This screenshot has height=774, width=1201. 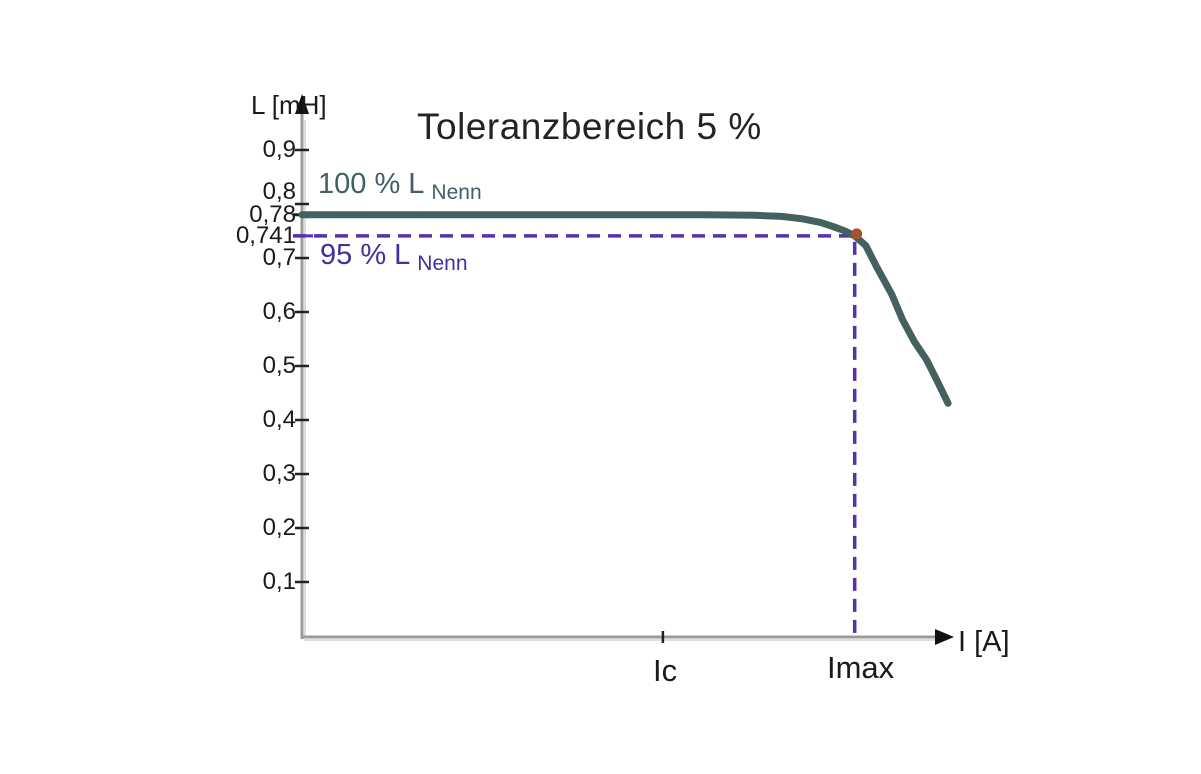 I want to click on y-tick-label: 0,4, so click(x=279, y=419).